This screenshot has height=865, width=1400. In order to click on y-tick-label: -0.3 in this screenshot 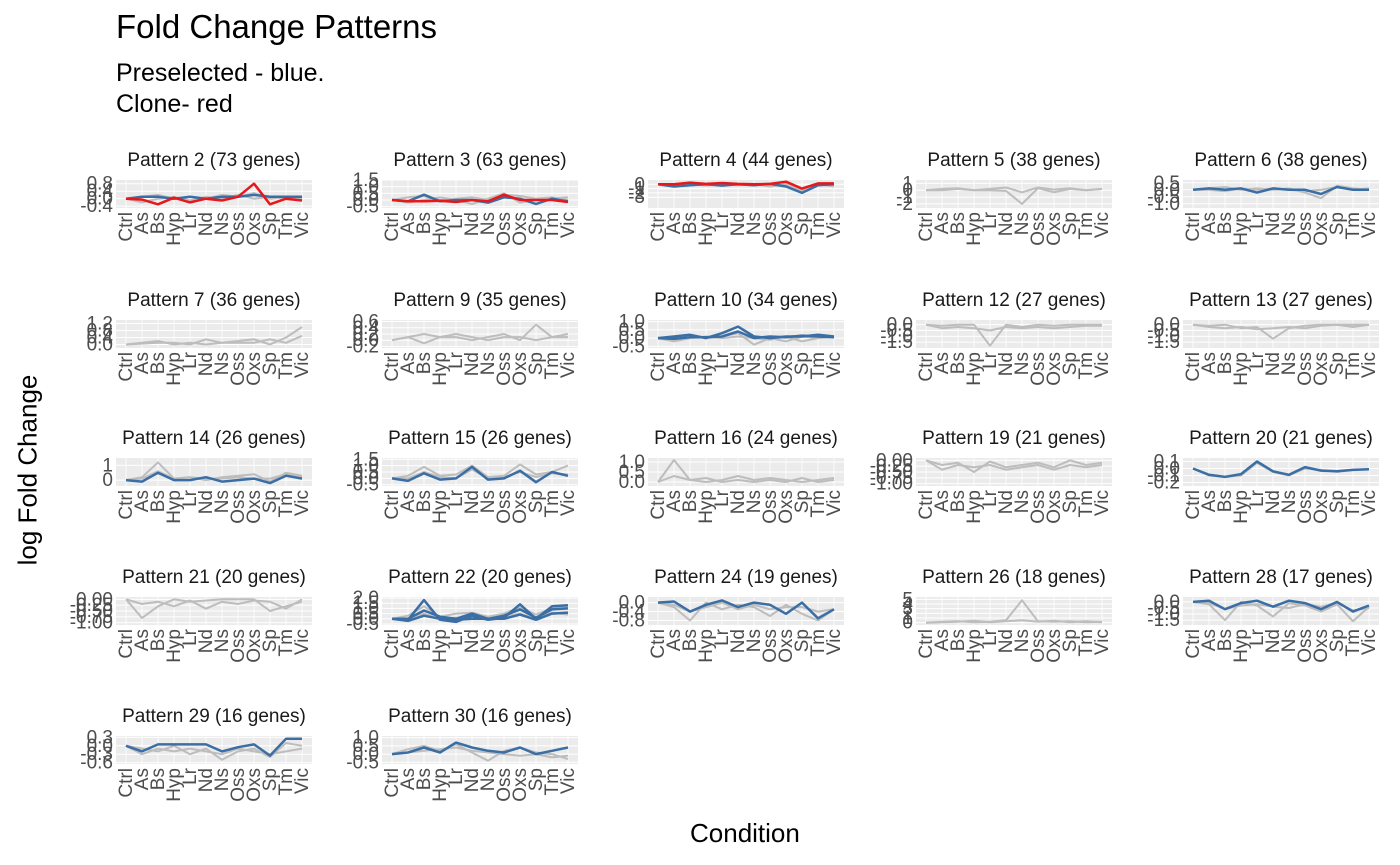, I will do `click(96, 754)`.